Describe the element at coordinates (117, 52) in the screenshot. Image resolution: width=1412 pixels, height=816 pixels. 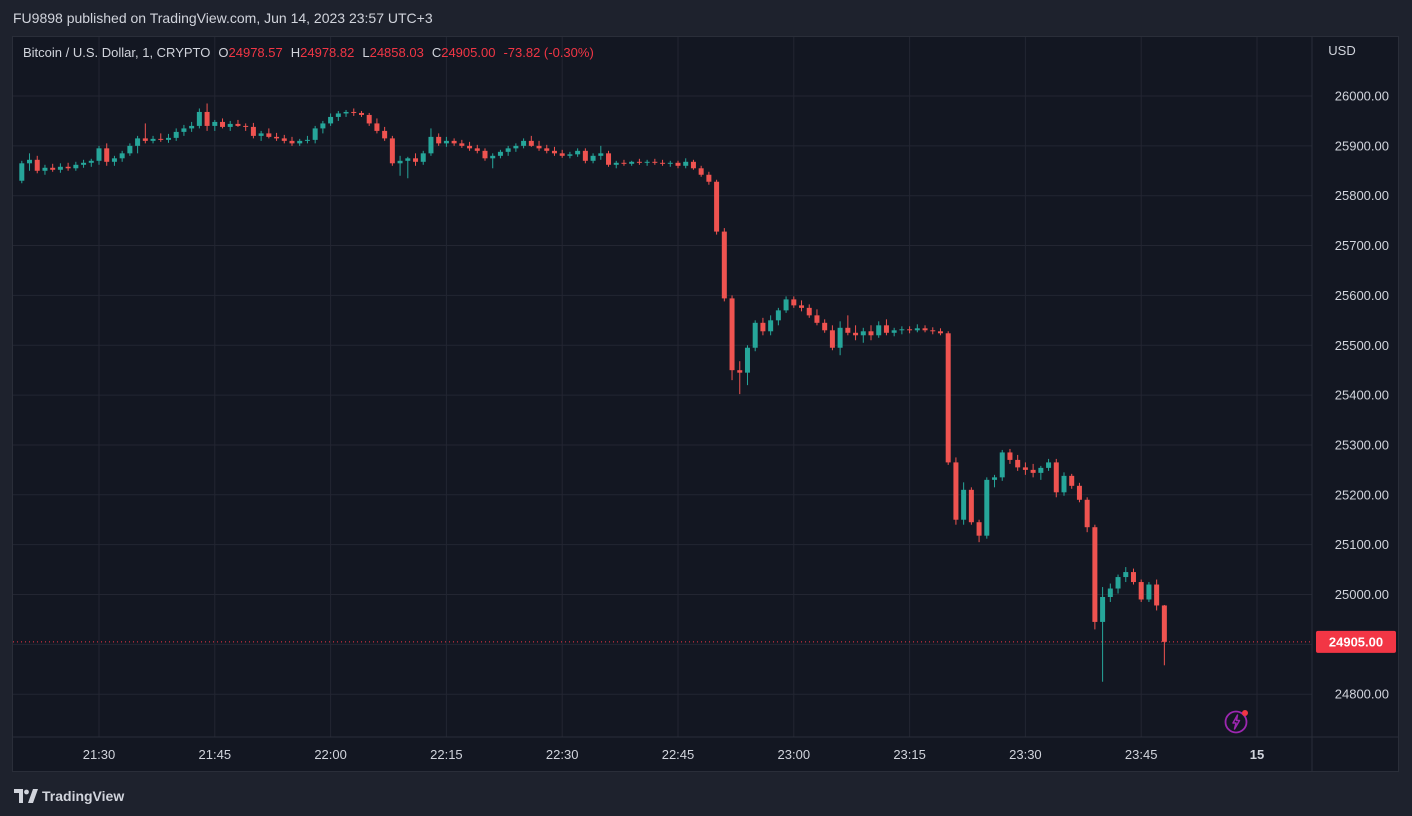
I see `symbol-name: Bitcoin / U.S. Dollar, 1, CRYPTO` at that location.